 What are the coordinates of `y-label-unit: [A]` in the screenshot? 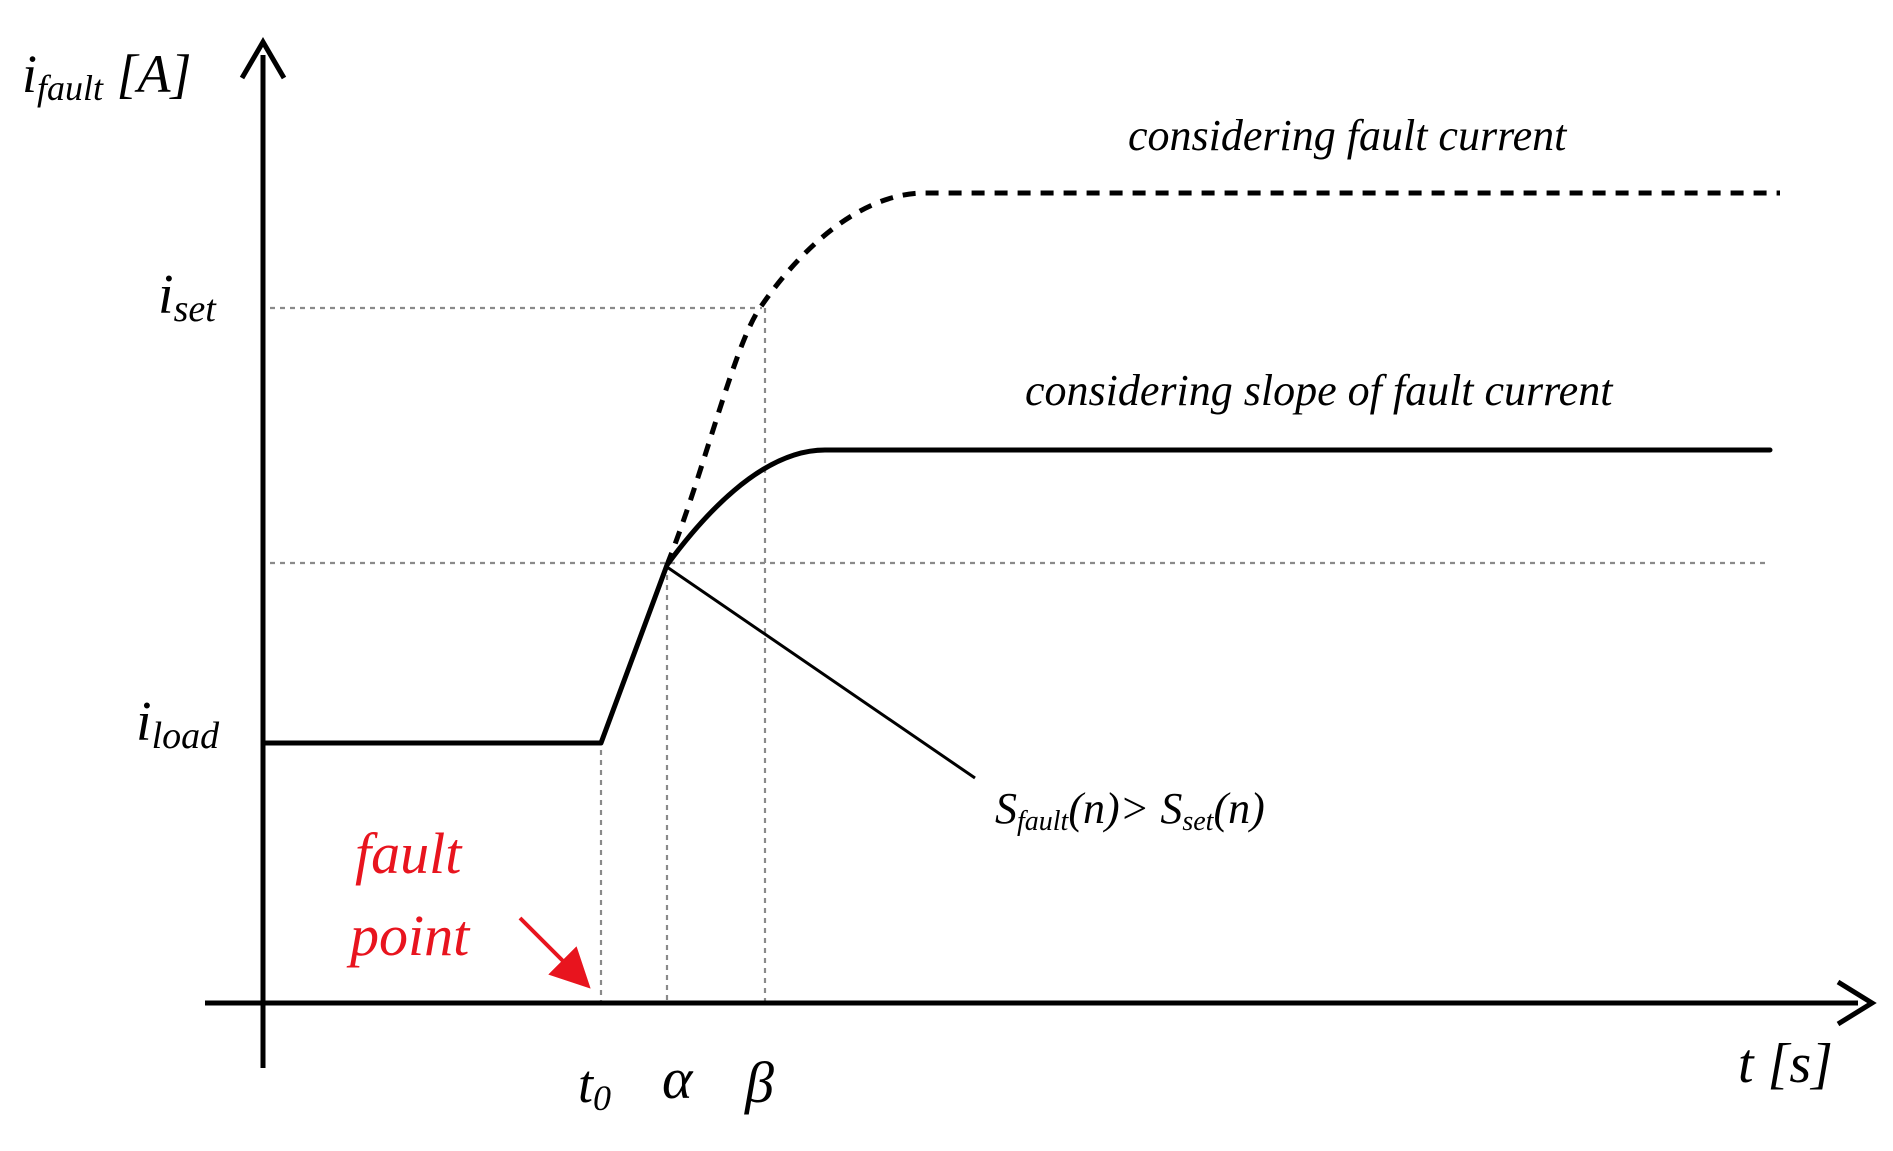 It's located at (147, 74).